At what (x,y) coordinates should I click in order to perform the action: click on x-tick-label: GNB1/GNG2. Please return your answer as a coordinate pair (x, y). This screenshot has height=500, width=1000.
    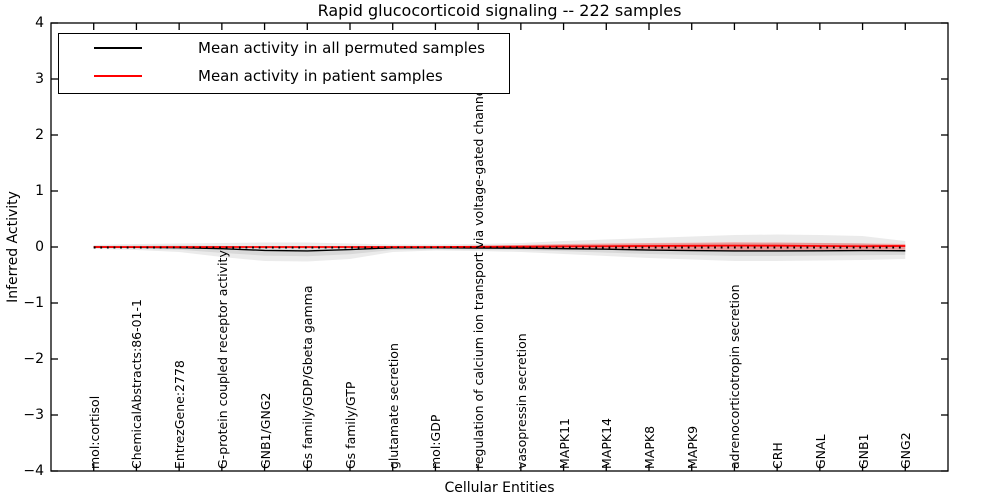
    Looking at the image, I should click on (265, 430).